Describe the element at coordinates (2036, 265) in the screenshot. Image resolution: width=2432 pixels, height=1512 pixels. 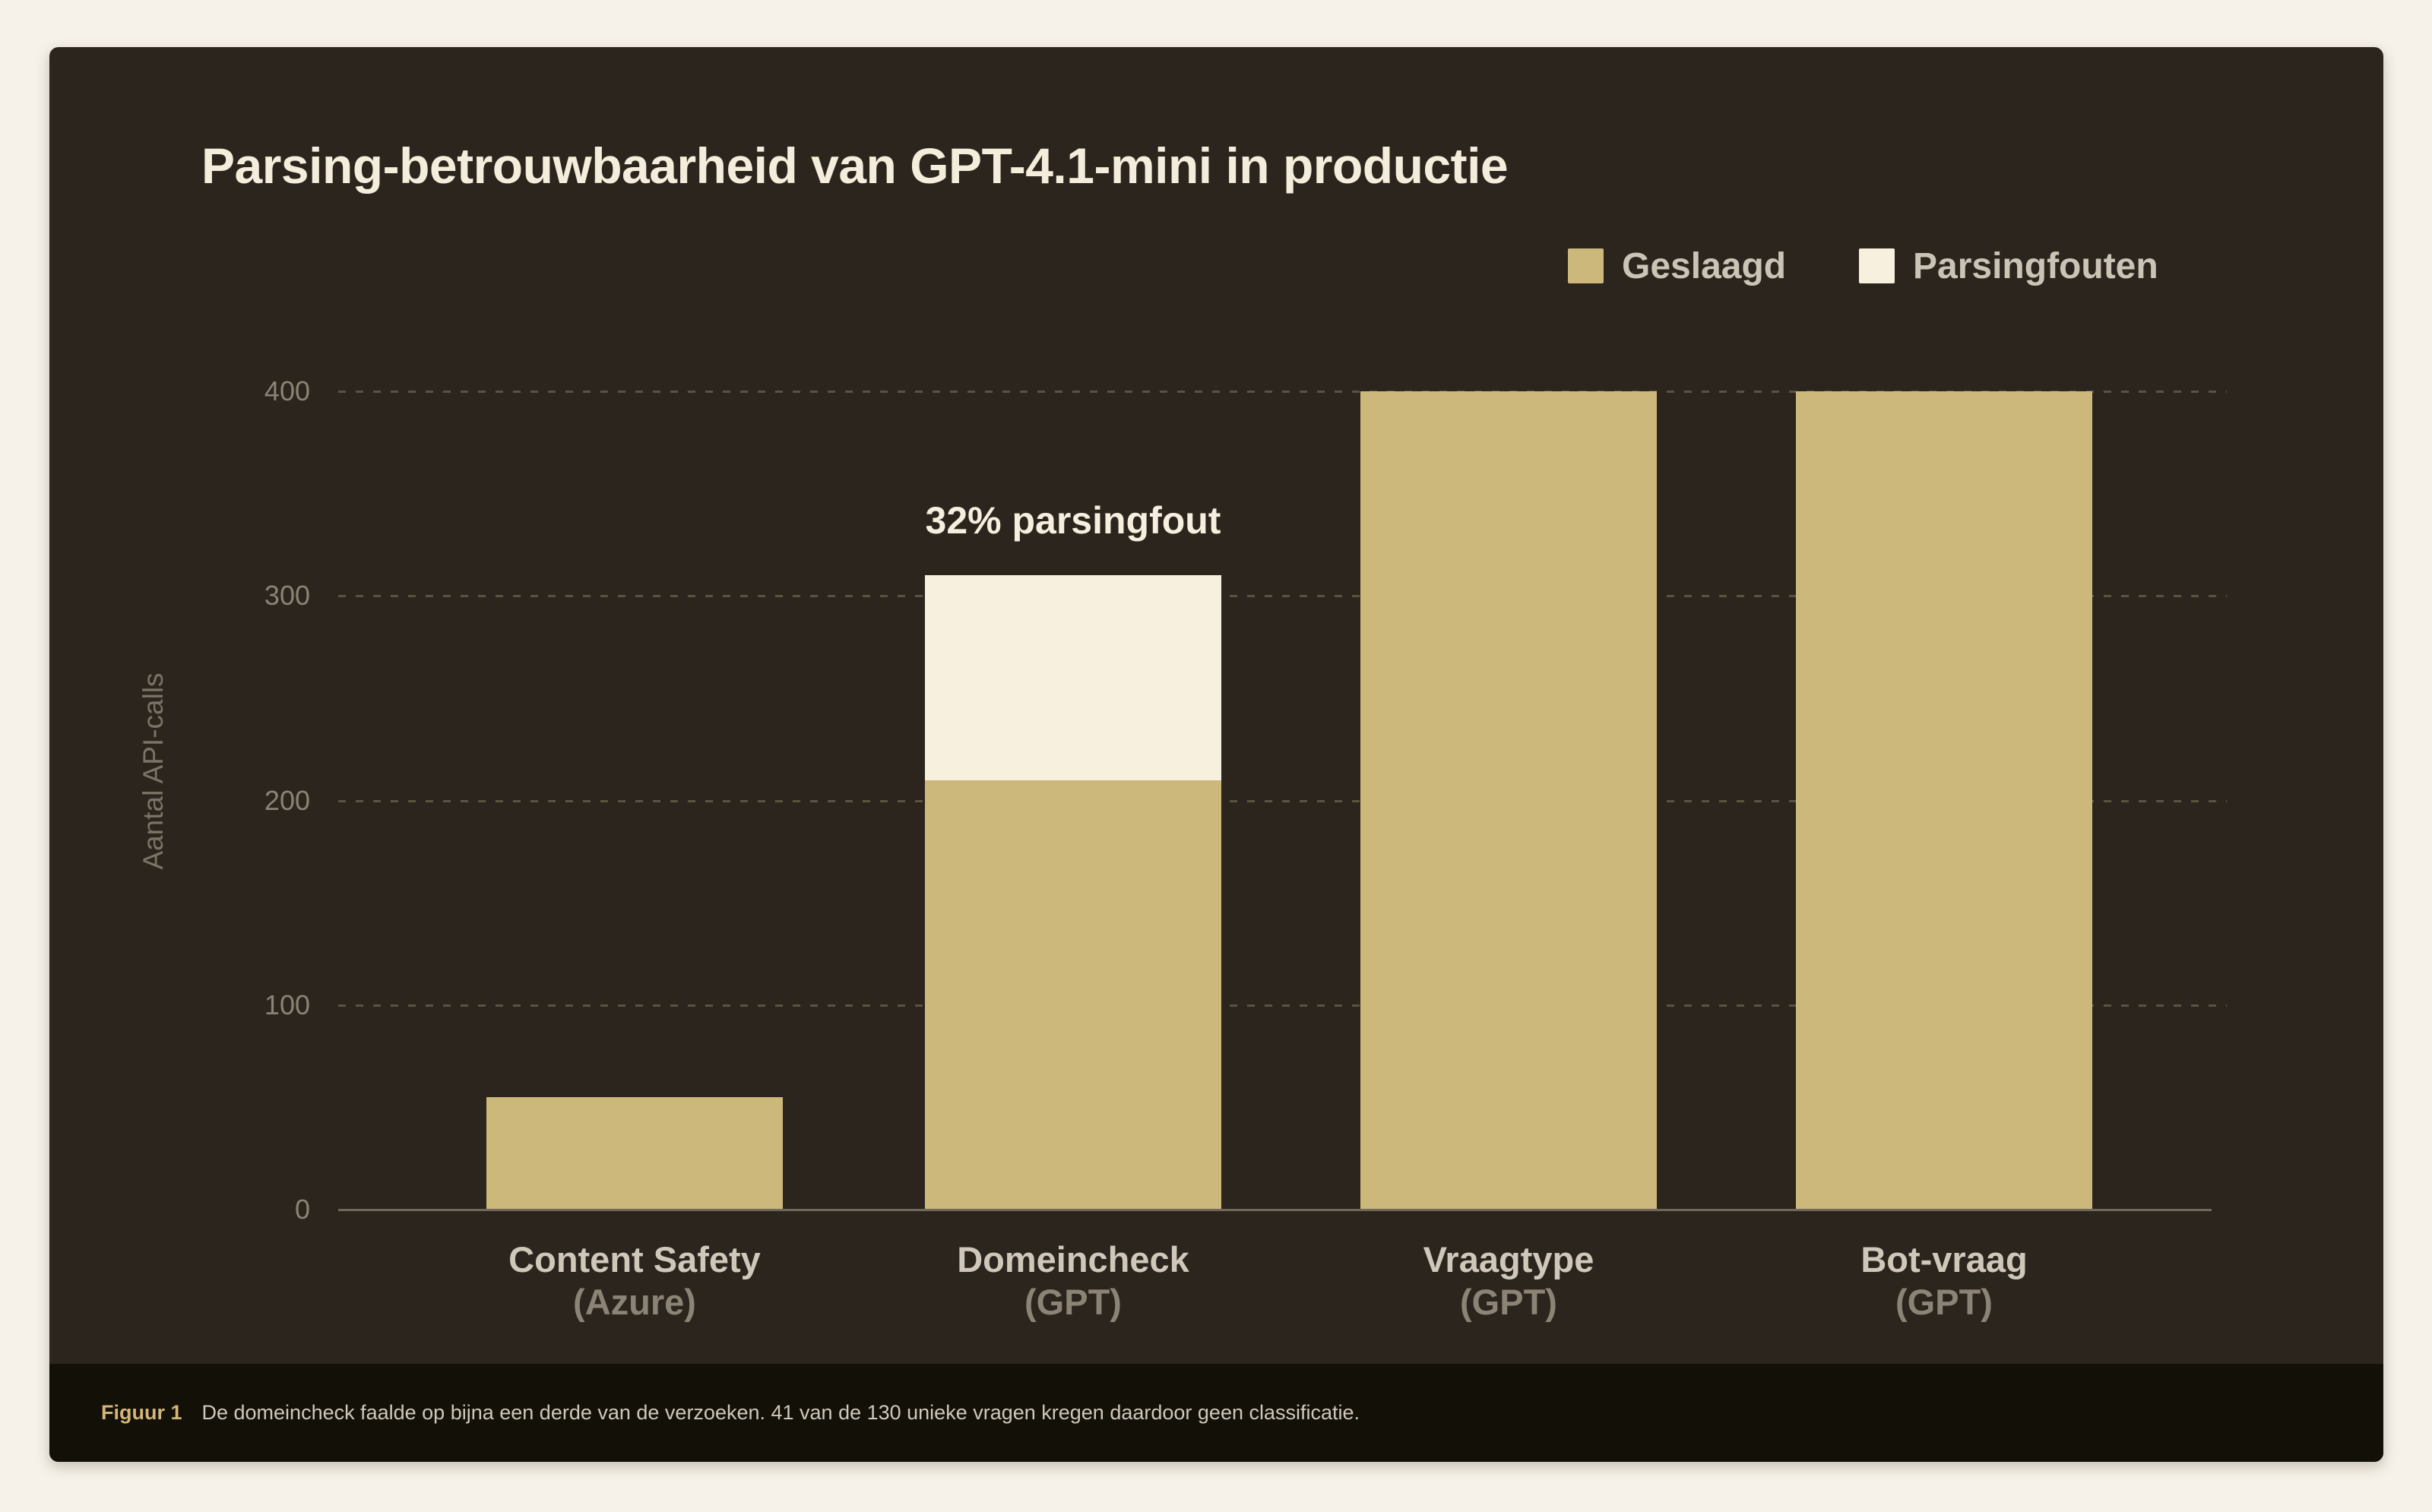
I see `legend-label-parsingfouten: Parsingfouten` at that location.